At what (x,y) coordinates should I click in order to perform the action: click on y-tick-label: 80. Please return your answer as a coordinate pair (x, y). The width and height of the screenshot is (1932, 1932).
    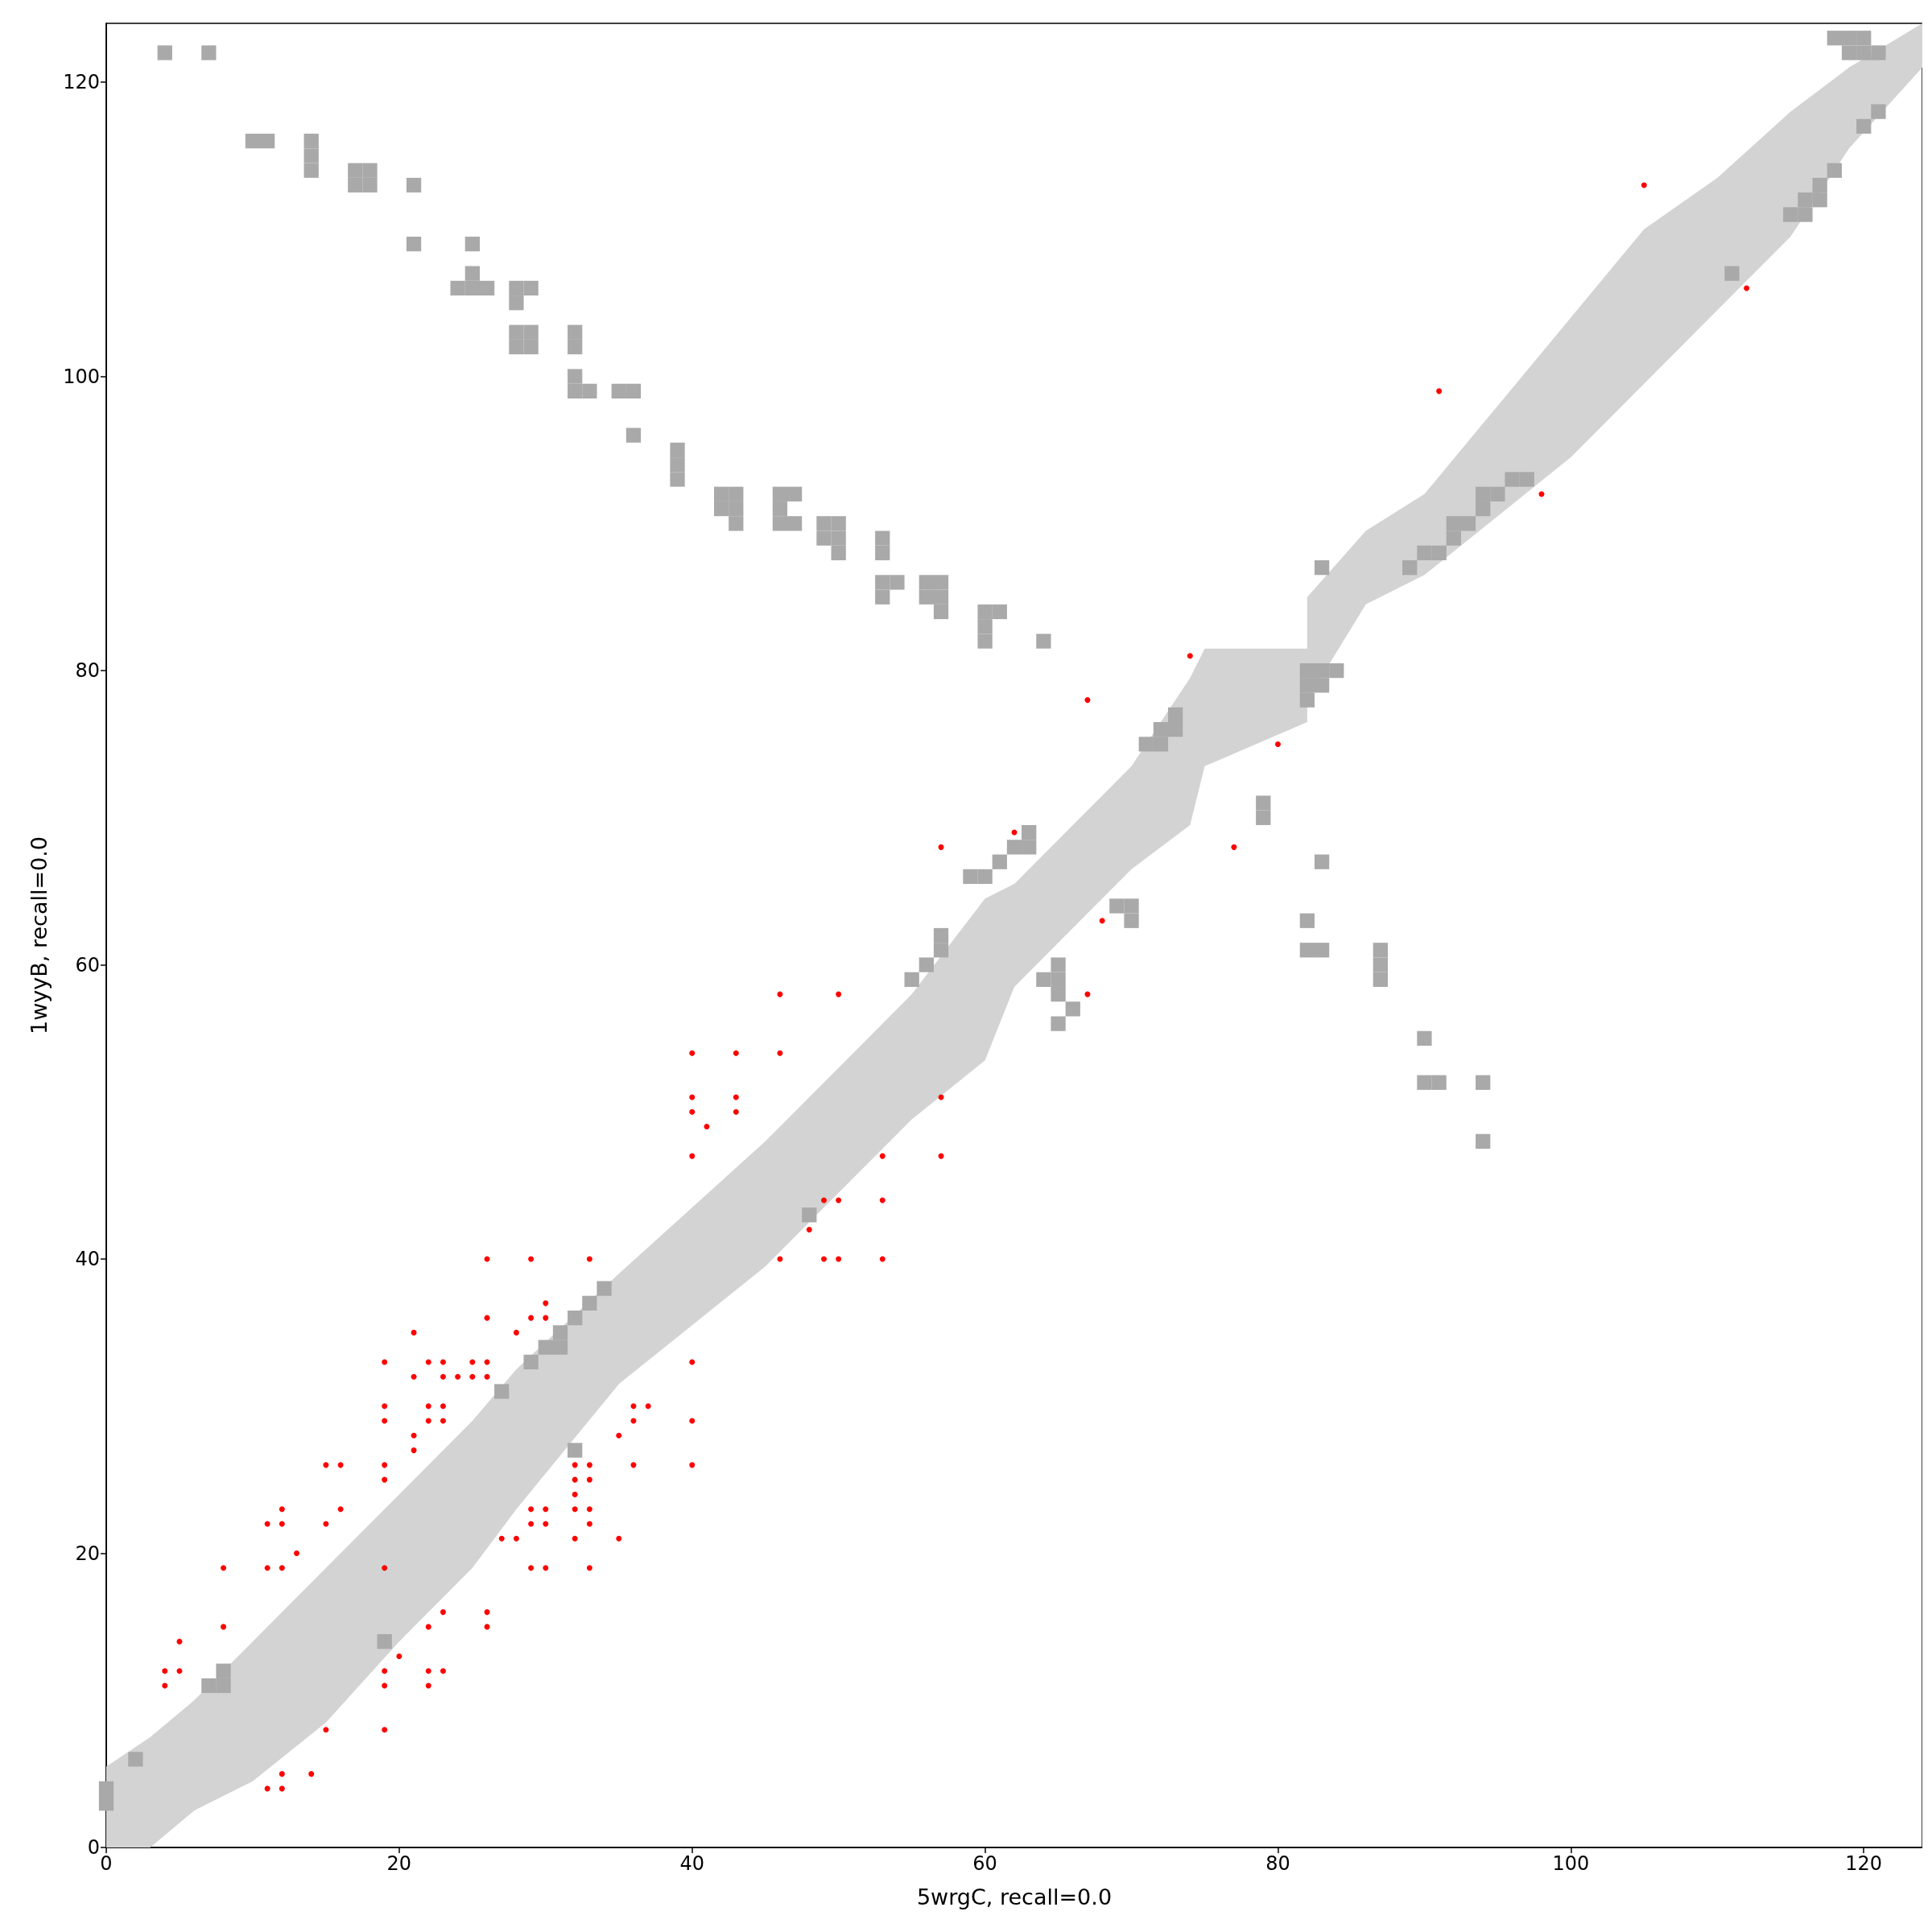
    Looking at the image, I should click on (87, 671).